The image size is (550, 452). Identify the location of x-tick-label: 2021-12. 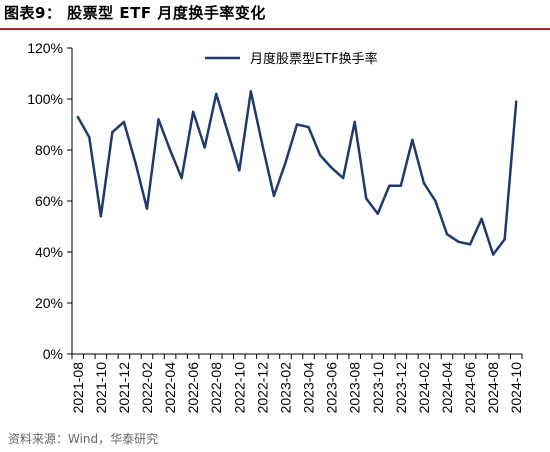
(124, 388).